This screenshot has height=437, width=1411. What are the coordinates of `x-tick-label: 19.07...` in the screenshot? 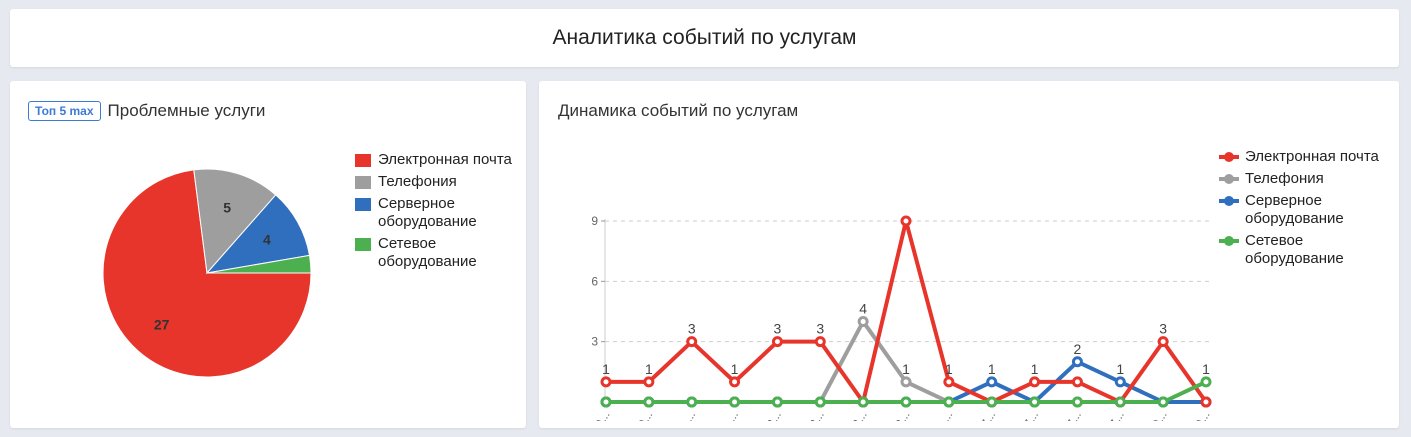 It's located at (1068, 415).